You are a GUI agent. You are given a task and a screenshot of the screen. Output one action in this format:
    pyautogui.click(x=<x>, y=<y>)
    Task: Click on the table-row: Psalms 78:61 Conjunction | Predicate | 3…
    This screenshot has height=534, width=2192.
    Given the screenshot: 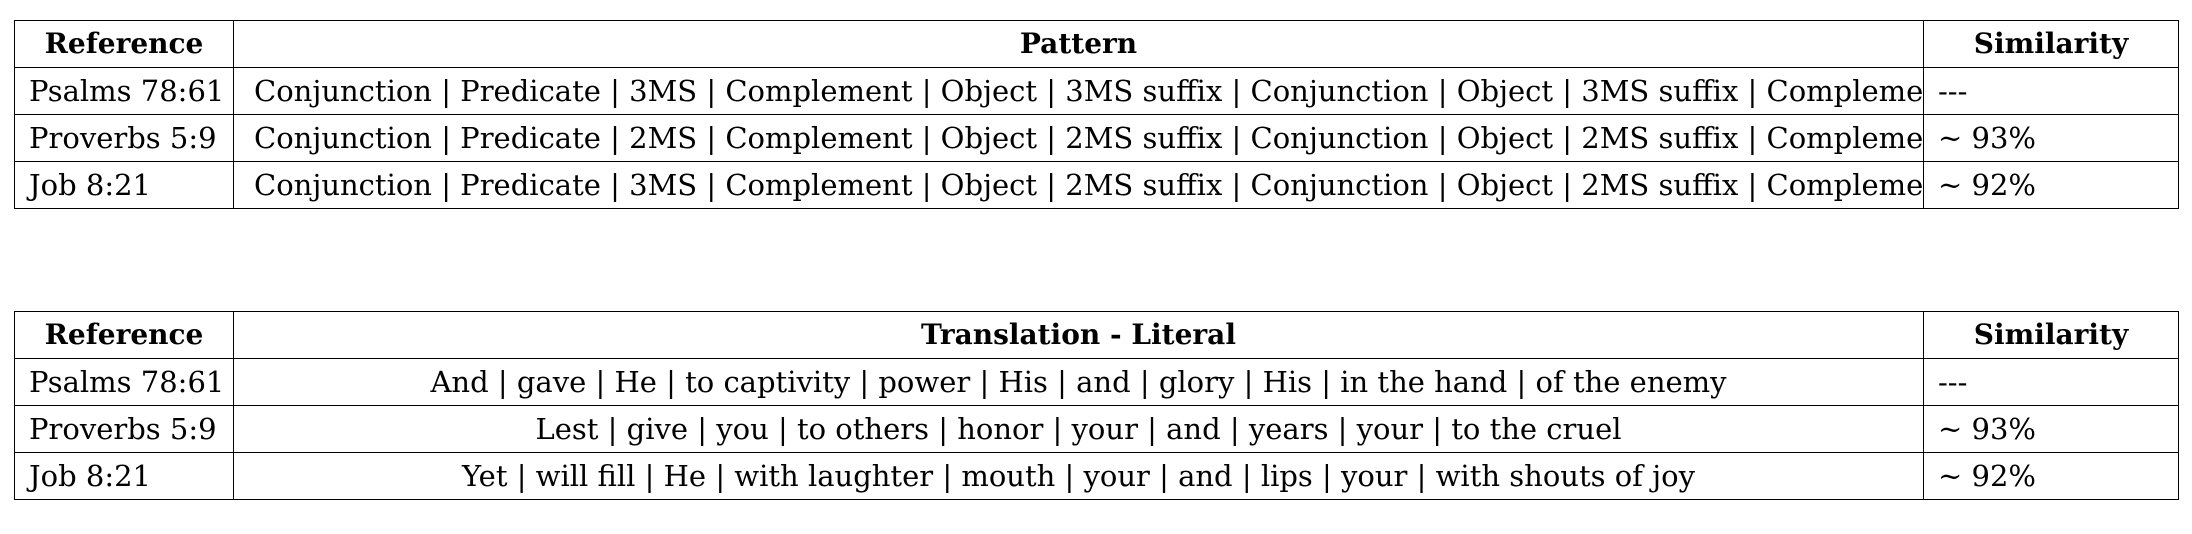 What is the action you would take?
    pyautogui.click(x=1096, y=91)
    